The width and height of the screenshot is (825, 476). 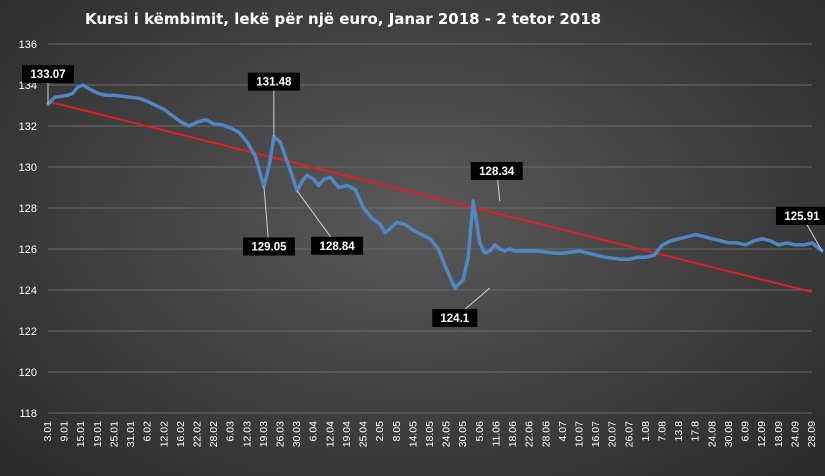 What do you see at coordinates (563, 431) in the screenshot?
I see `x-tick-label: 4.07` at bounding box center [563, 431].